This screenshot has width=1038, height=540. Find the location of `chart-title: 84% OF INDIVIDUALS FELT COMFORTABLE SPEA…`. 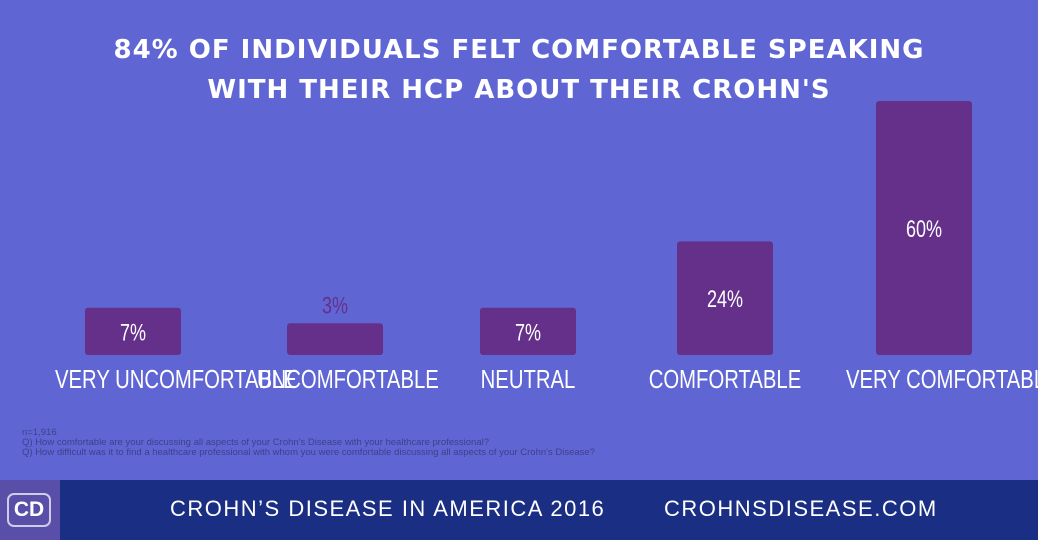

chart-title: 84% OF INDIVIDUALS FELT COMFORTABLE SPEA… is located at coordinates (519, 70).